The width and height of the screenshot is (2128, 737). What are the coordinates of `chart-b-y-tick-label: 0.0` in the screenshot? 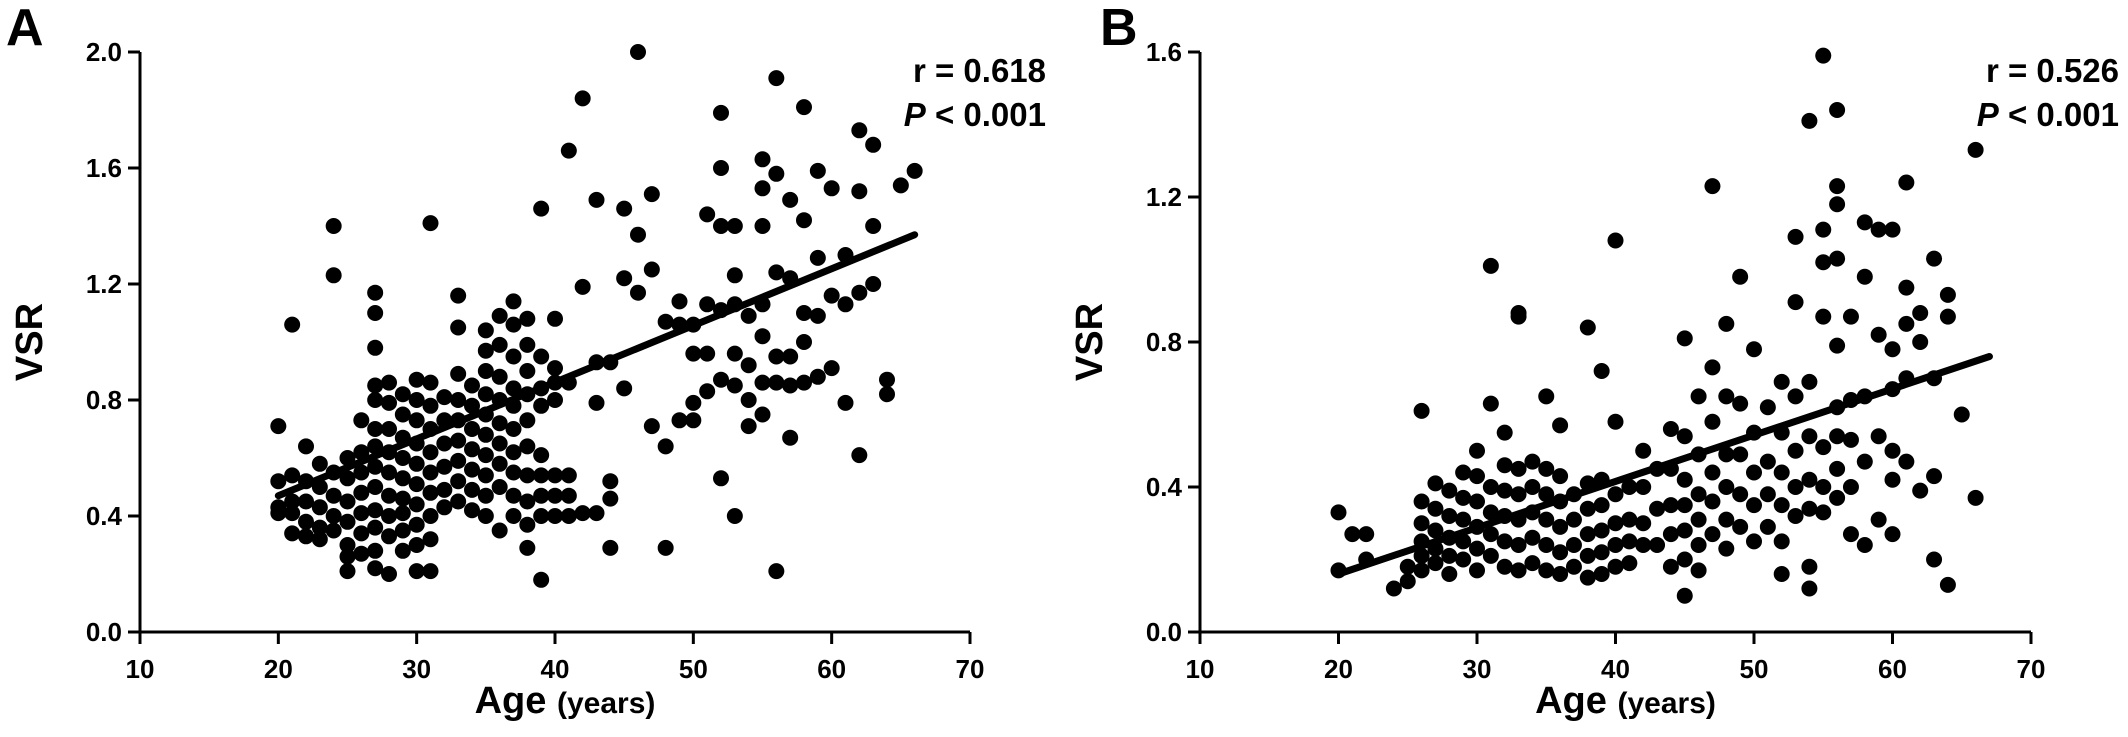 It's located at (1164, 632).